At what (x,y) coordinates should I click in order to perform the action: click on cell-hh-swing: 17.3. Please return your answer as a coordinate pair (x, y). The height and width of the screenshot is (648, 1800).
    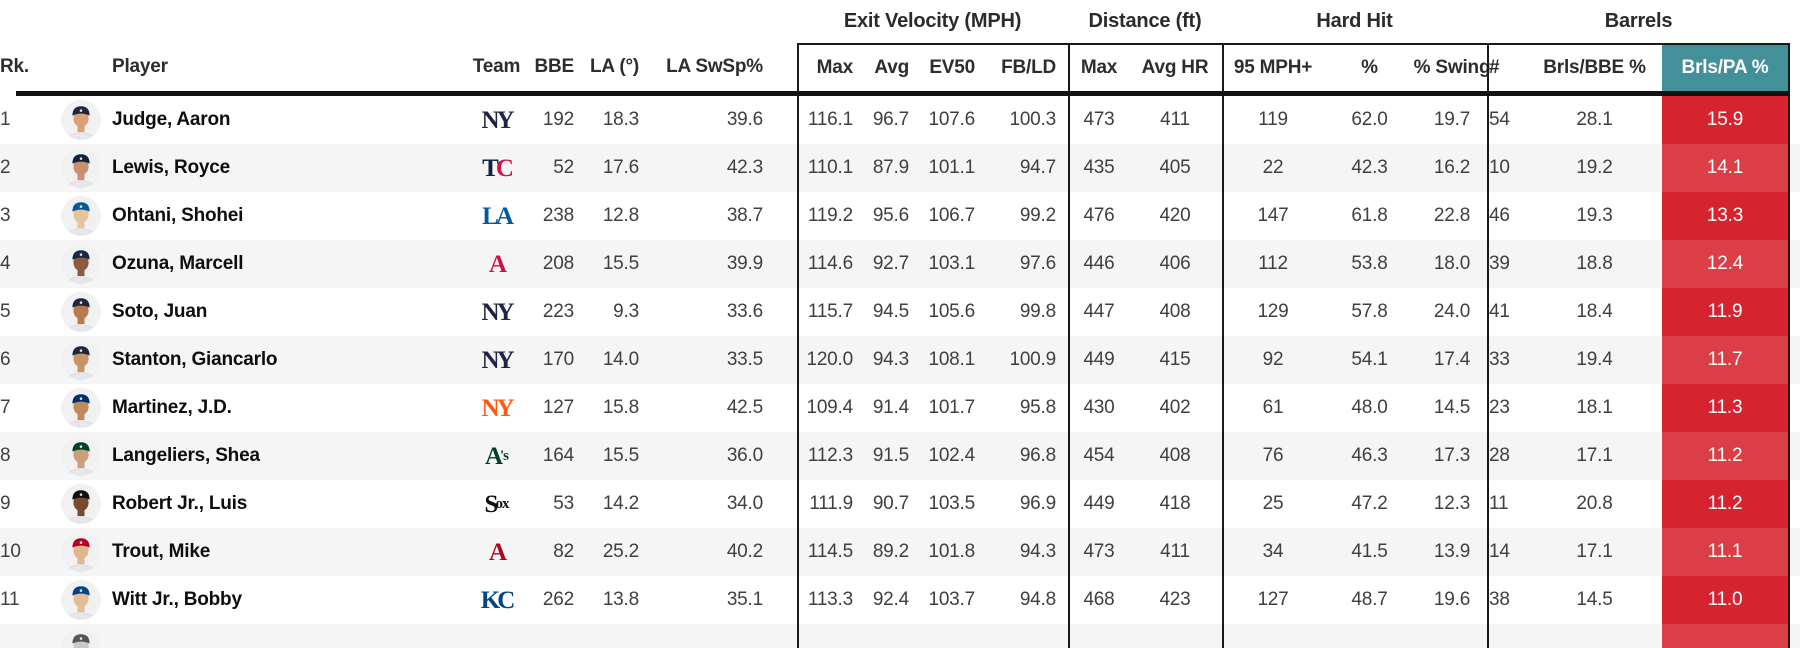
    Looking at the image, I should click on (1452, 455).